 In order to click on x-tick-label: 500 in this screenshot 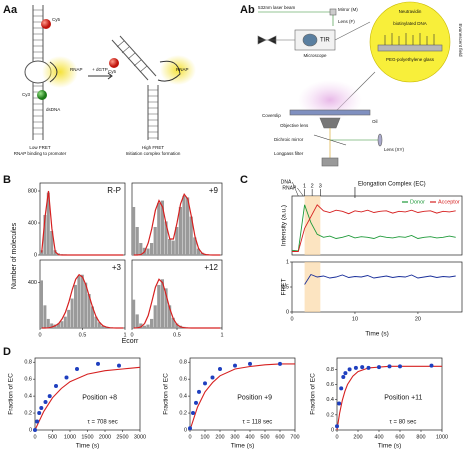, I will do `click(264, 437)`.